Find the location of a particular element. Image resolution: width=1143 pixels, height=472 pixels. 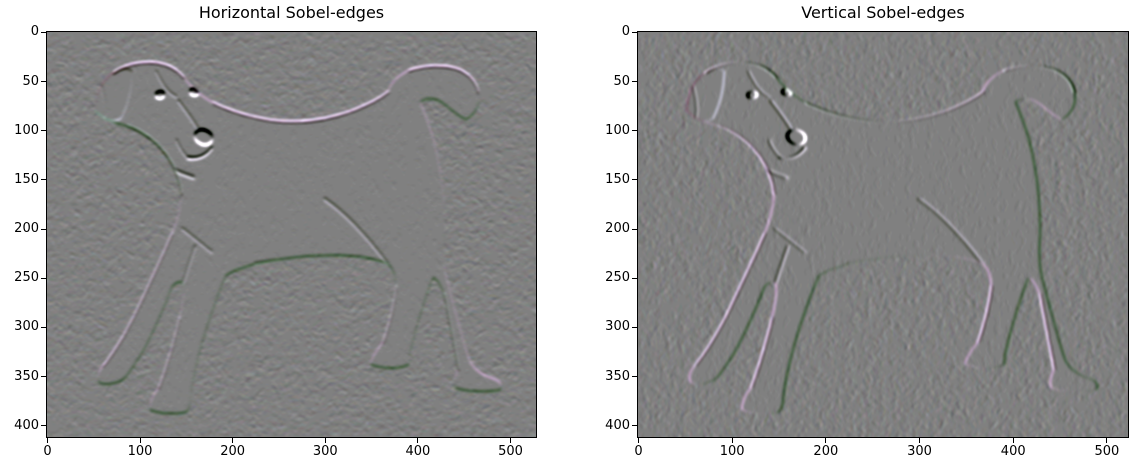

left-plot-title: Horizontal Sobel-edges is located at coordinates (291, 12).